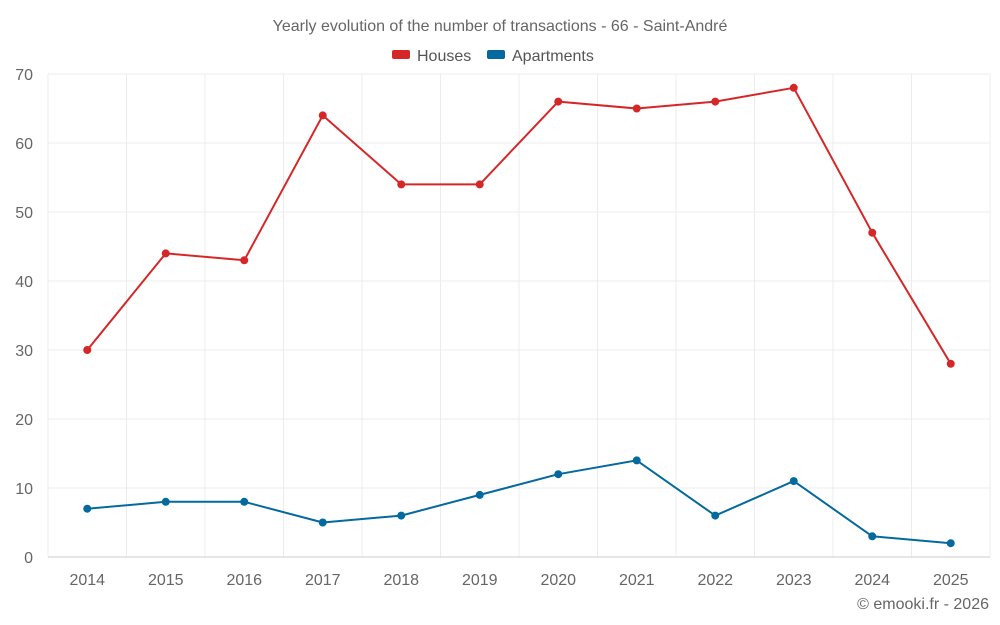 This screenshot has height=625, width=1000. Describe the element at coordinates (558, 580) in the screenshot. I see `x-tick-label: 2020` at that location.